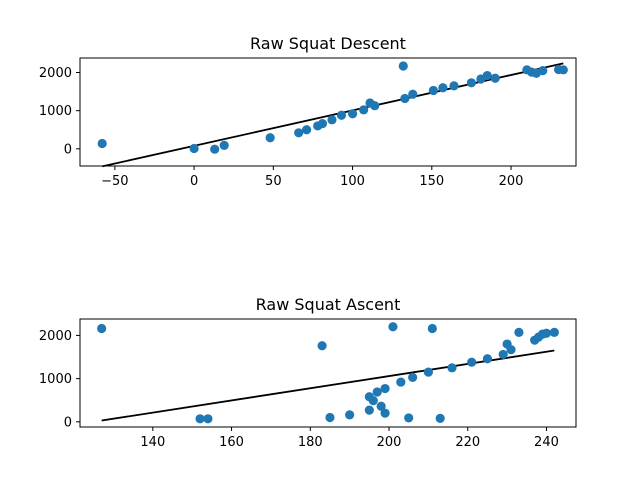  Describe the element at coordinates (328, 43) in the screenshot. I see `descent-chart-title: Raw Squat Descent` at that location.